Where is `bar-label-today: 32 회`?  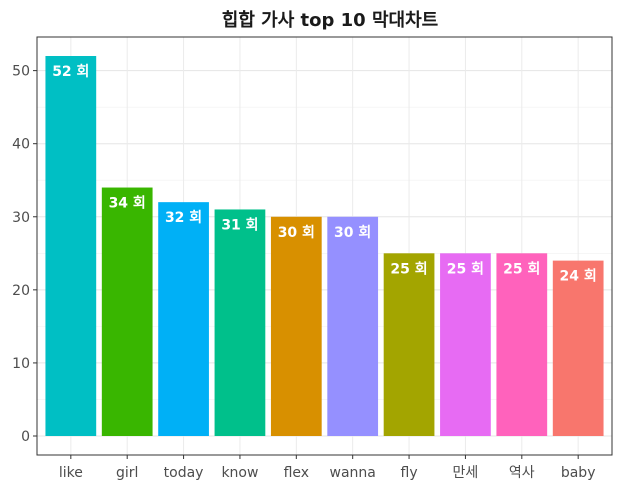 bar-label-today: 32 회 is located at coordinates (183, 218).